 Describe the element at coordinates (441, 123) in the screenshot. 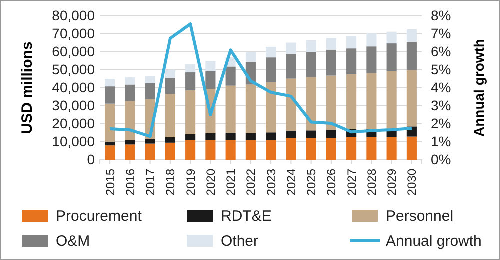

I see `y2-tick-label: 2%` at that location.